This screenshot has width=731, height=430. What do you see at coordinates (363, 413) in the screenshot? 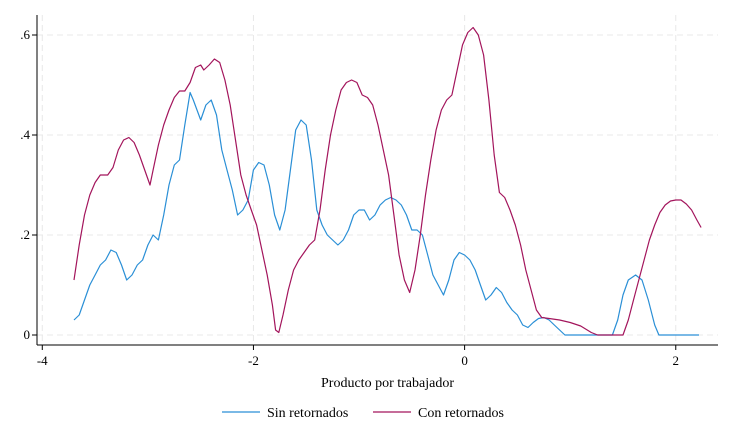
I see `legend: Sin retornados Con retornados` at bounding box center [363, 413].